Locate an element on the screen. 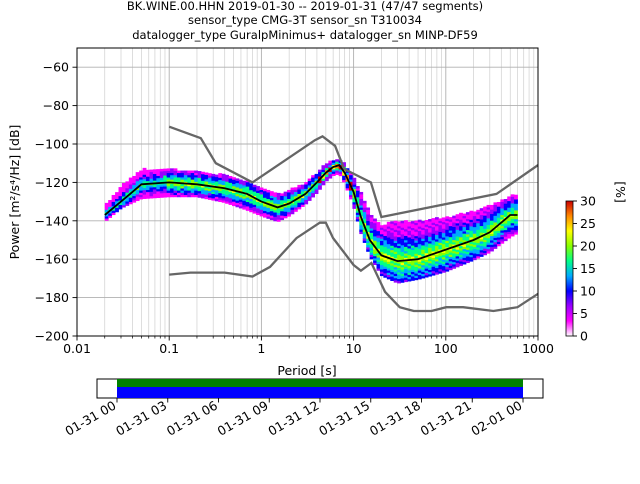  colorbar-label: [%] is located at coordinates (620, 192).